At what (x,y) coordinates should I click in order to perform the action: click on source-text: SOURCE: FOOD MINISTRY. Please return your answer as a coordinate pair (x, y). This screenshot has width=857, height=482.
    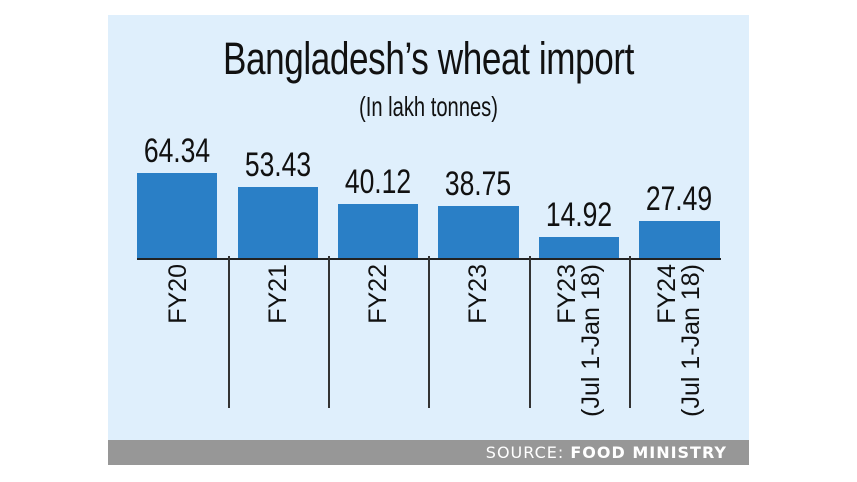
    Looking at the image, I should click on (606, 452).